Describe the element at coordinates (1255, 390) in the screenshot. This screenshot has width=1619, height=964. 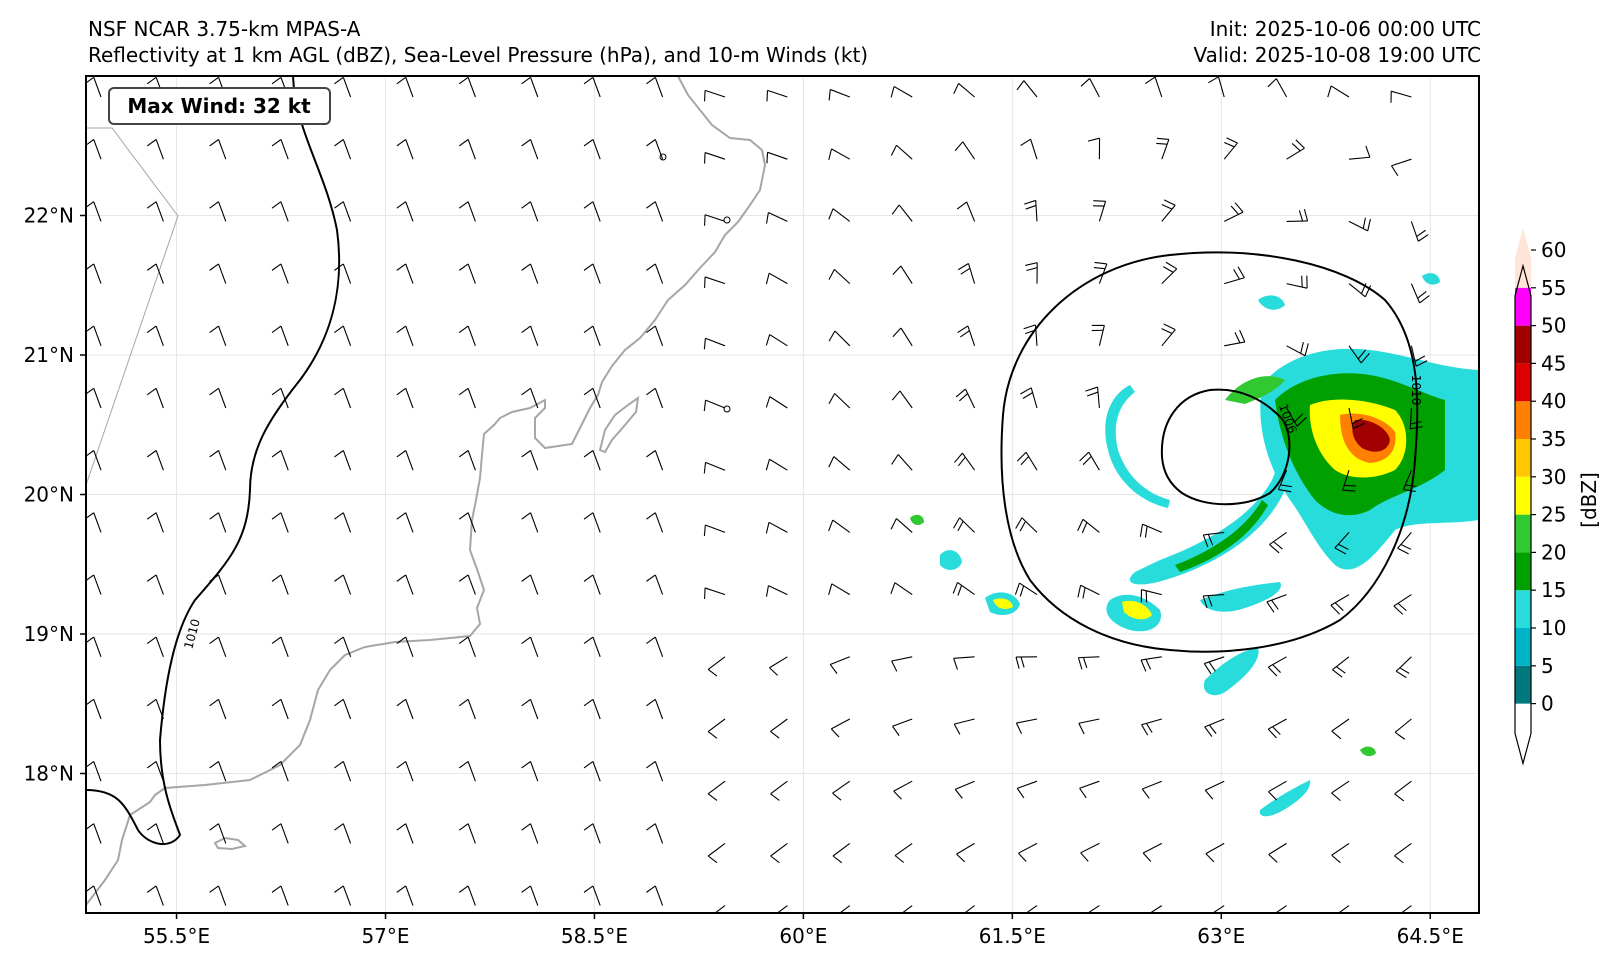
I see `reflectivity-north-arc` at that location.